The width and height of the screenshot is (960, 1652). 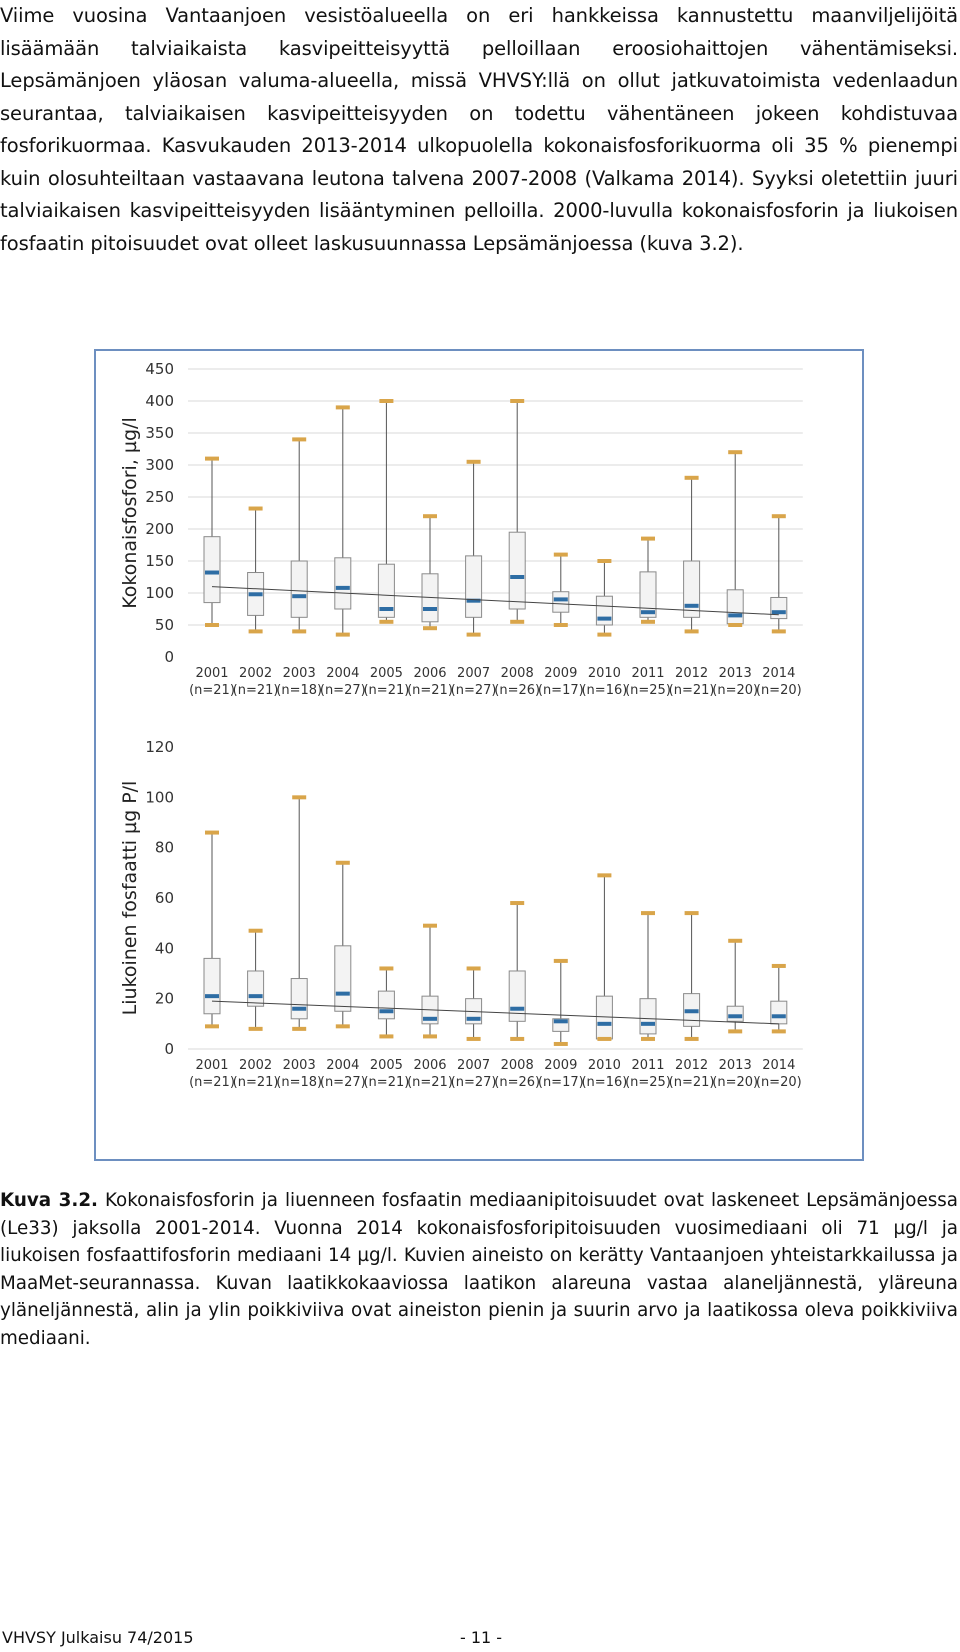 What do you see at coordinates (49, 1200) in the screenshot?
I see `caption-label: Kuva 3.2.` at bounding box center [49, 1200].